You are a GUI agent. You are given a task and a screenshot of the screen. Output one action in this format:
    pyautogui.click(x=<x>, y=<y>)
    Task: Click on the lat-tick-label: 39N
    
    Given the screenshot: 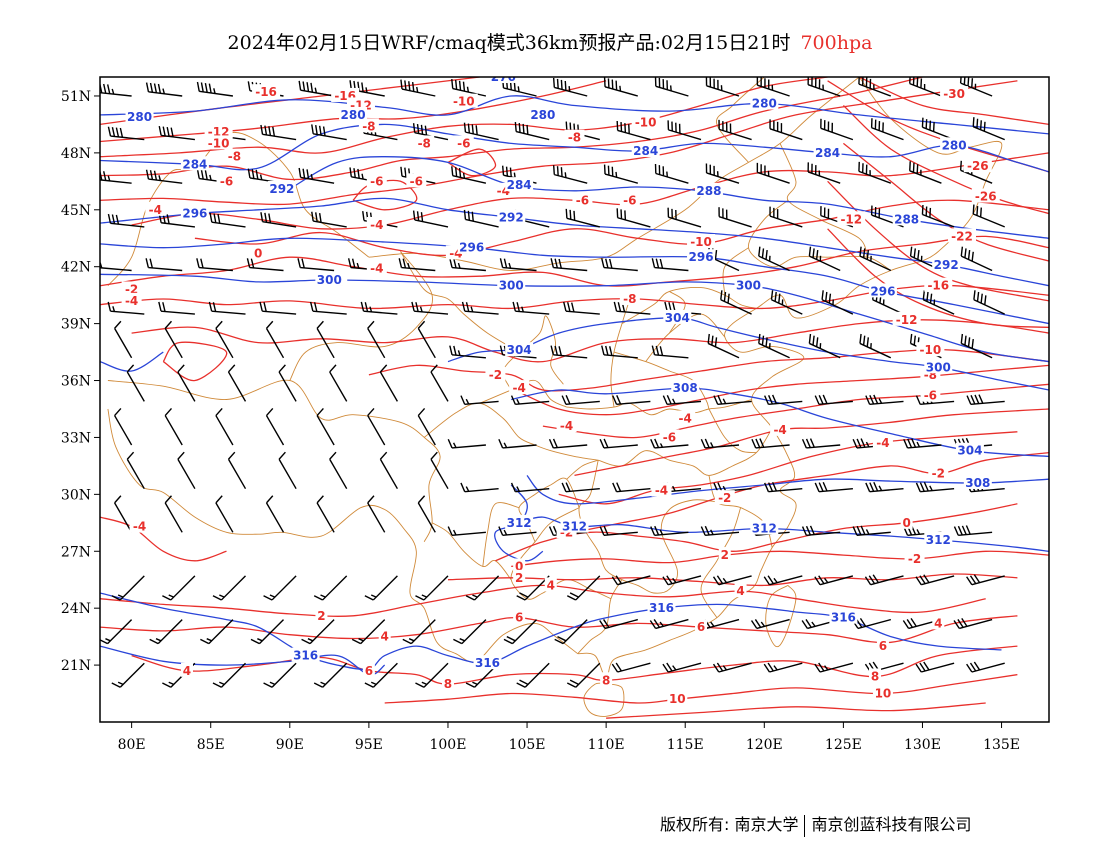 What is the action you would take?
    pyautogui.click(x=76, y=325)
    